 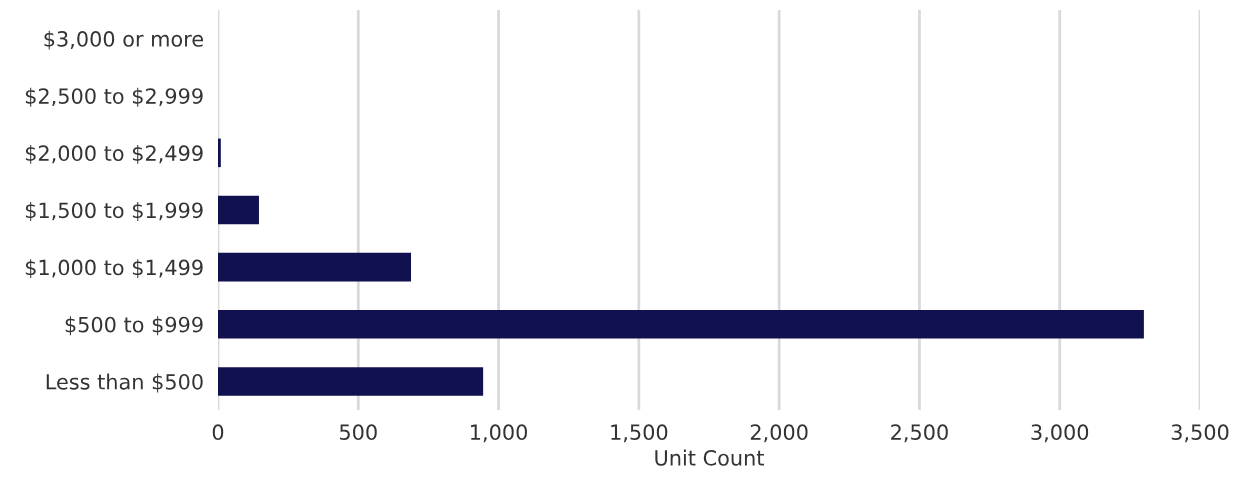 What do you see at coordinates (114, 97) in the screenshot?
I see `y-tick-label: $2,500 to $2,999` at bounding box center [114, 97].